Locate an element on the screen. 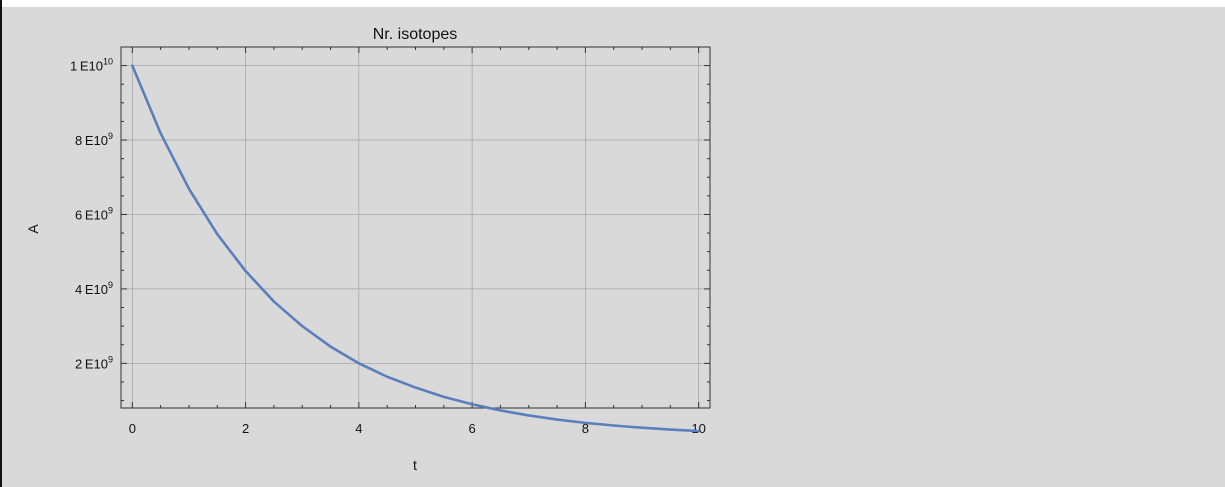  x-tick-label: 0 is located at coordinates (132, 428).